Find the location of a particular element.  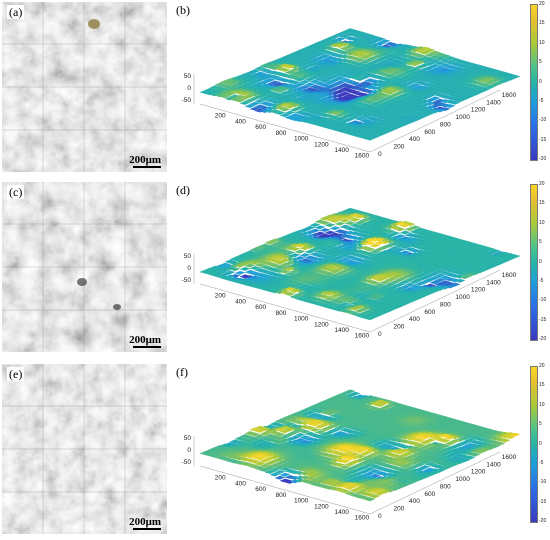

panel-label-b: (b) is located at coordinates (183, 10).